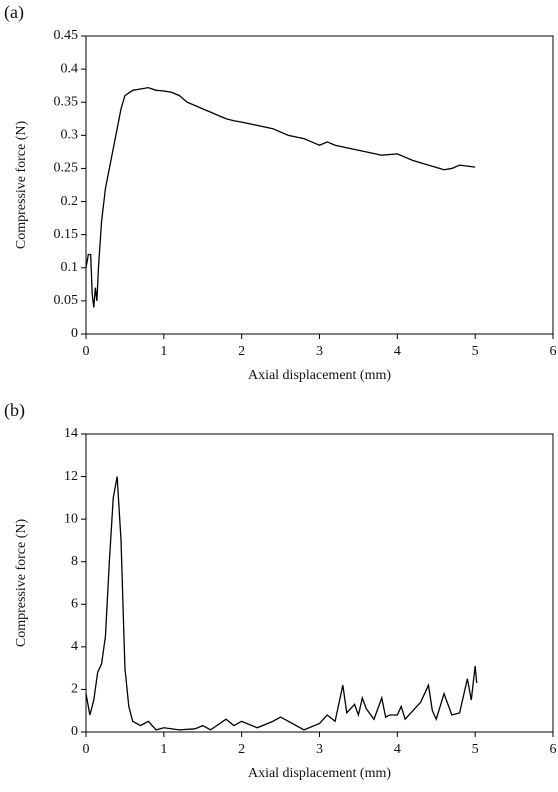 This screenshot has height=792, width=558. What do you see at coordinates (66, 234) in the screenshot?
I see `y-tick-label: 0.15` at bounding box center [66, 234].